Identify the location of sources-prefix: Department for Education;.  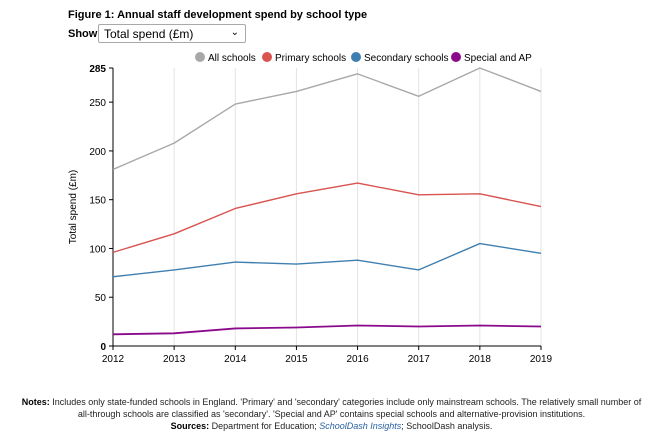
(264, 426).